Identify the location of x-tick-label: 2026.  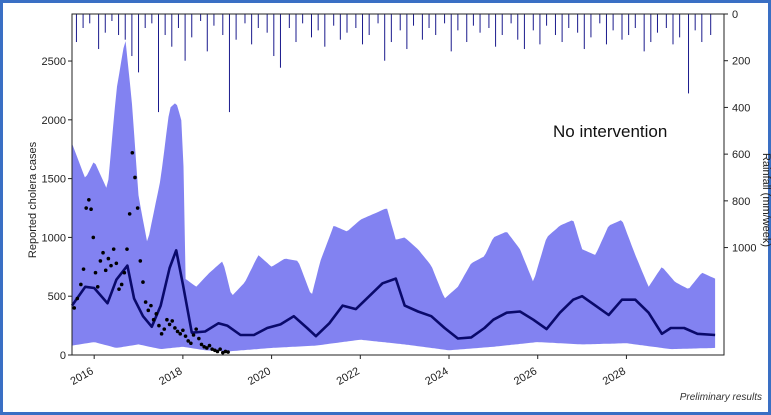
(525, 376).